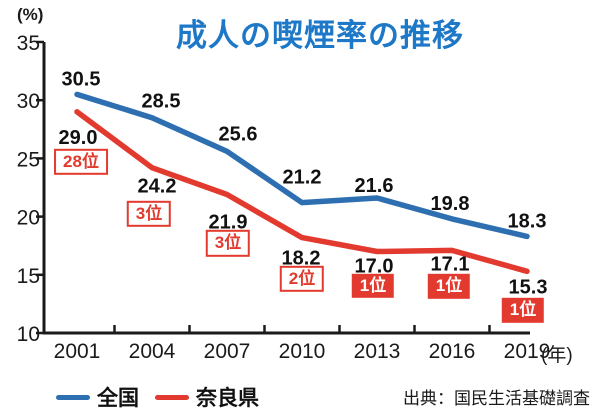  What do you see at coordinates (161, 102) in the screenshot?
I see `value-label: 28.5` at bounding box center [161, 102].